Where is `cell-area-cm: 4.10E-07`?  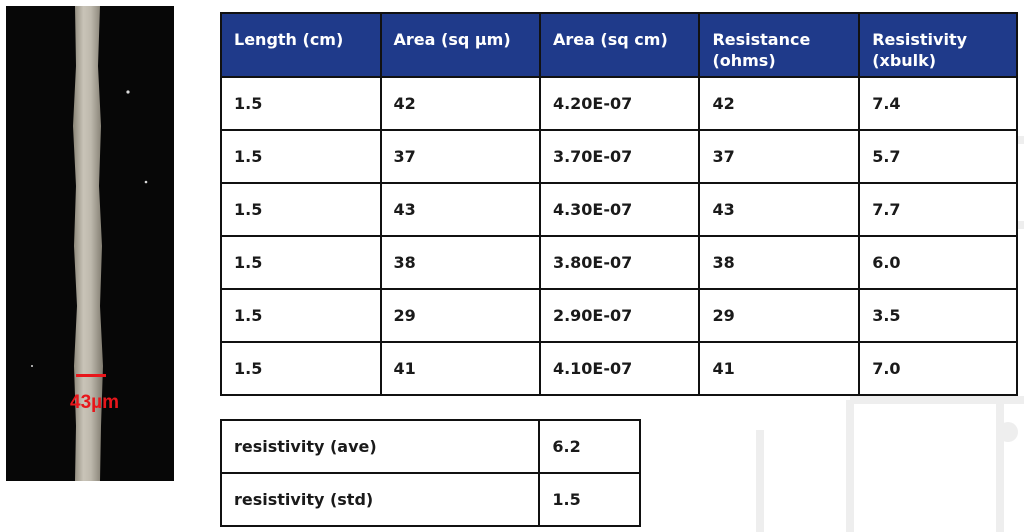
cell-area-cm: 4.10E-07 is located at coordinates (619, 368).